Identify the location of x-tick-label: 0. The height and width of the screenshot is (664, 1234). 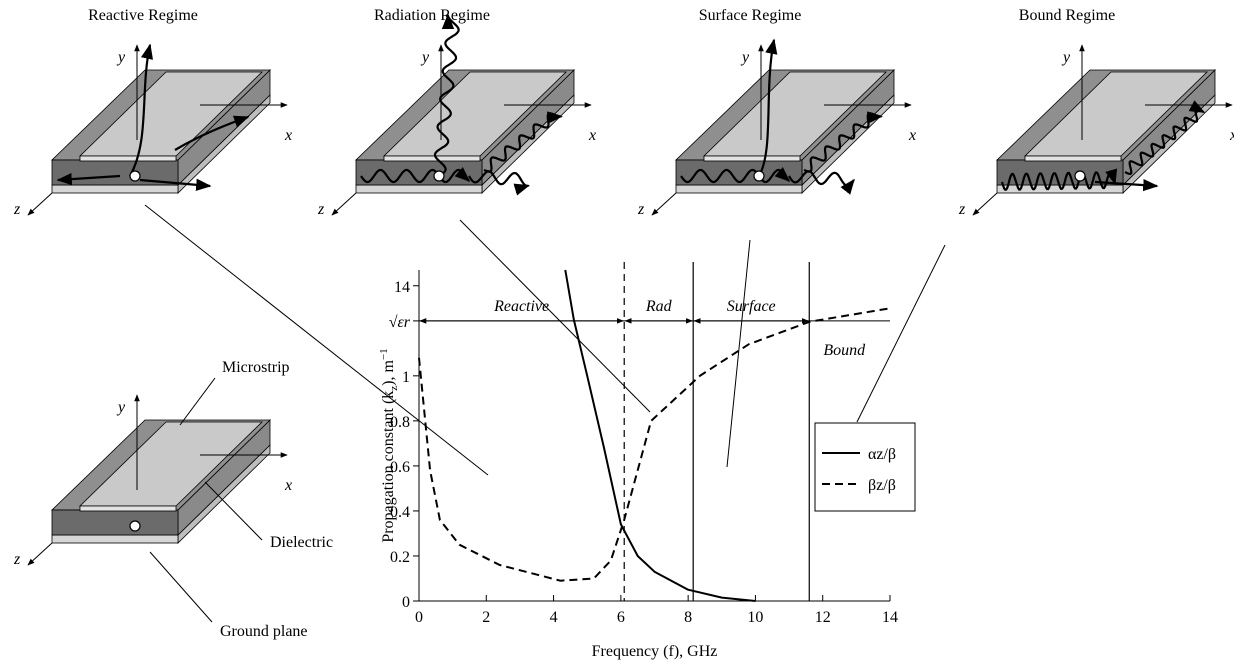
(419, 617).